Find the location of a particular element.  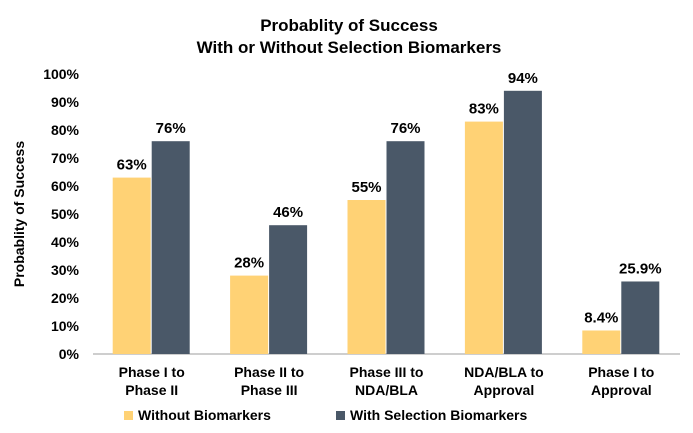

y-axis-label: Probablity of Success is located at coordinates (19, 214).